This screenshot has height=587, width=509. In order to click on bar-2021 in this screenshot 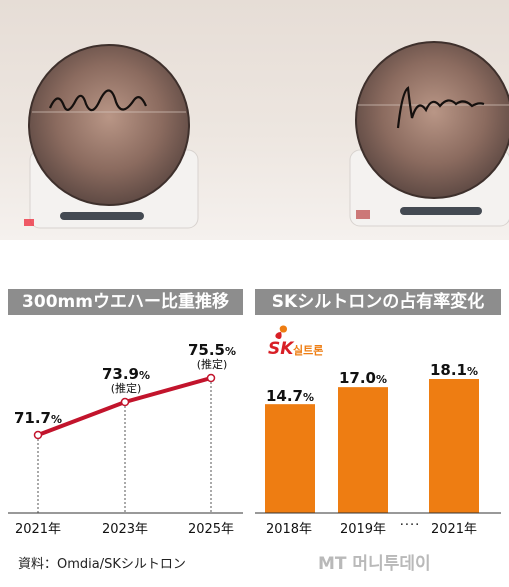, I will do `click(454, 446)`.